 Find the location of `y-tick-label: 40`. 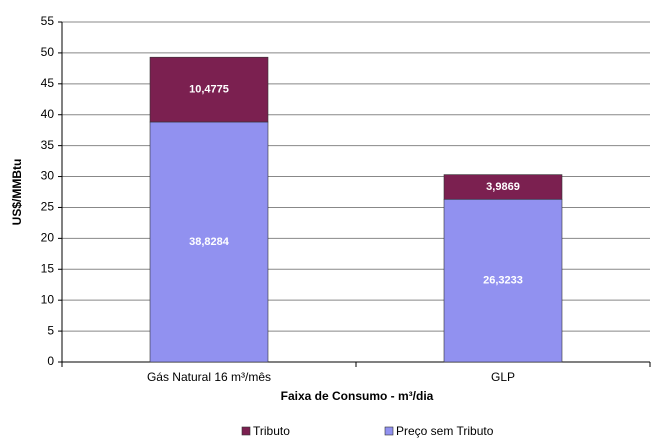

y-tick-label: 40 is located at coordinates (48, 114).